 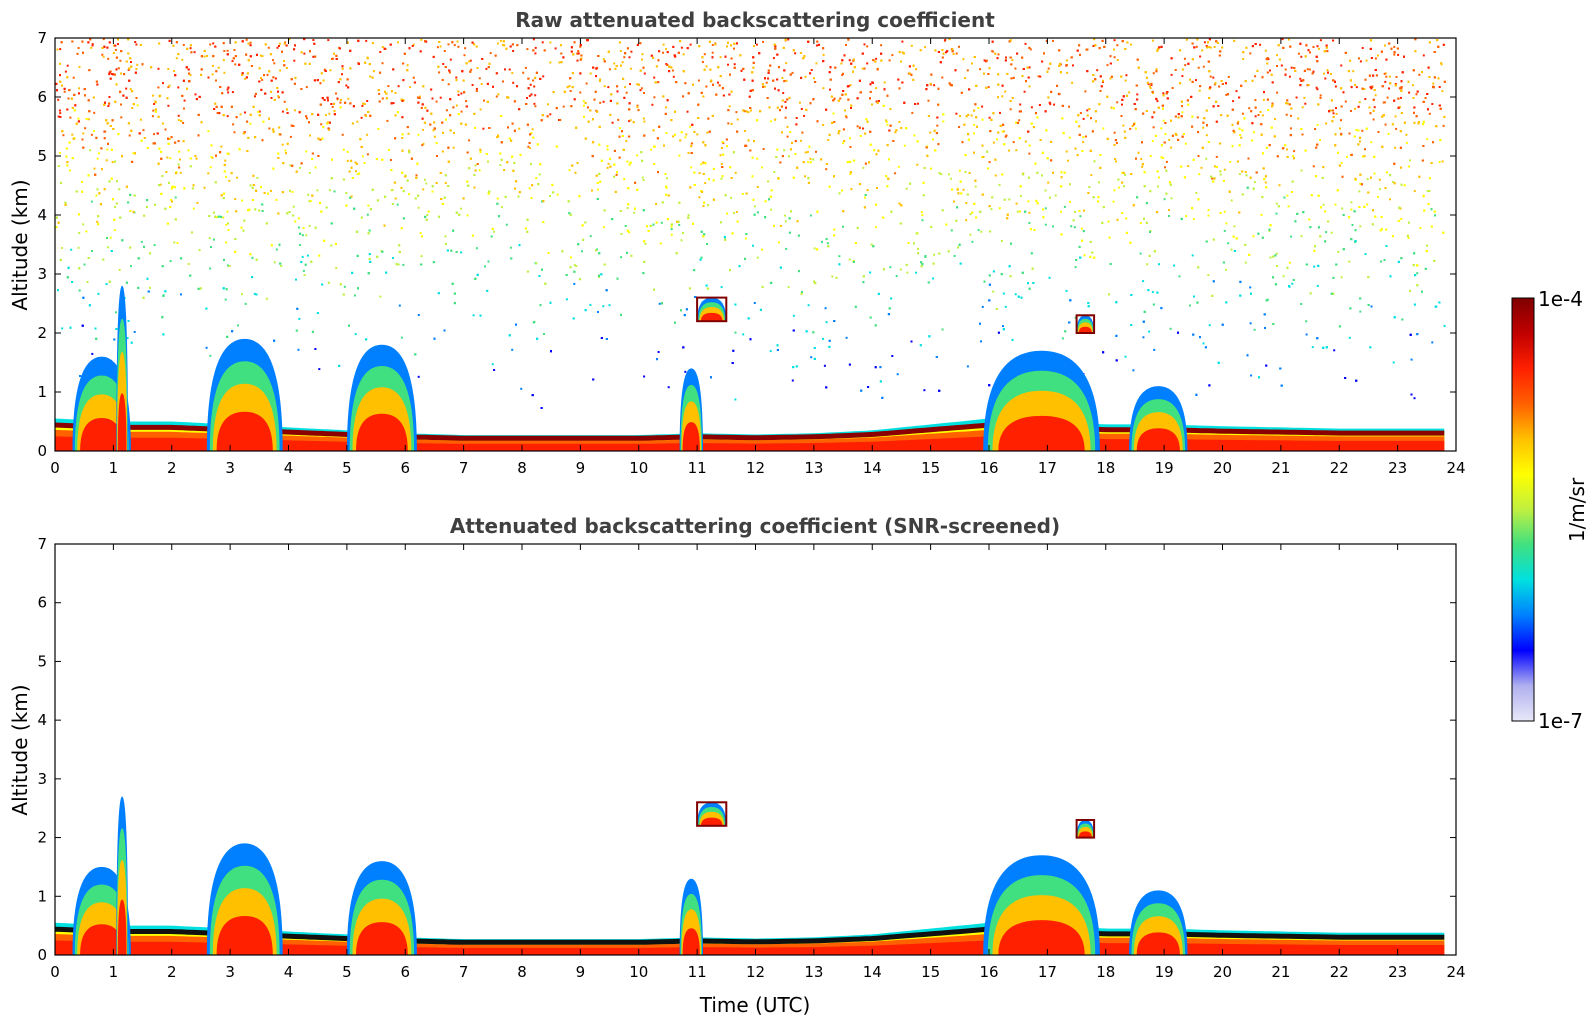 I want to click on screened-y-axis-label: Altitude (km), so click(x=20, y=749).